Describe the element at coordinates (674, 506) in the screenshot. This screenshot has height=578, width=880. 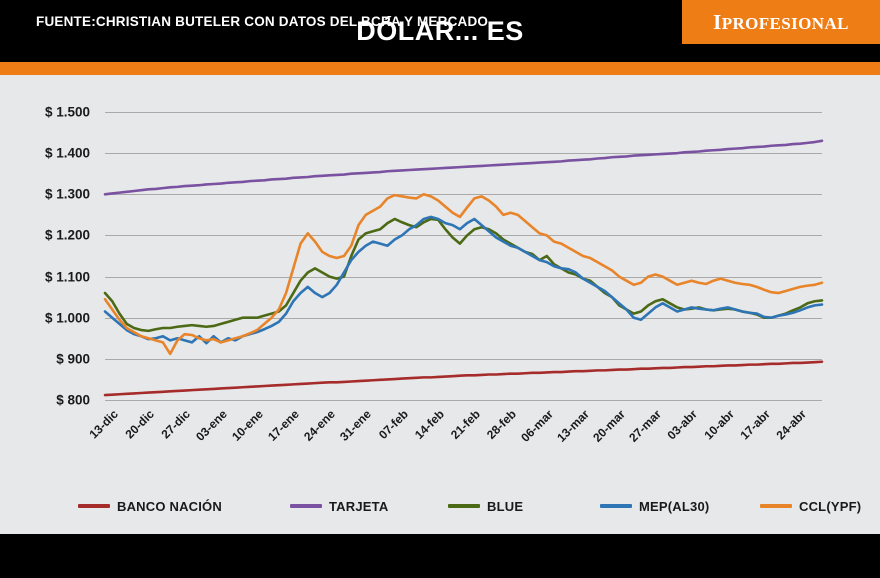
I see `legend-label: MEP(AL30)` at that location.